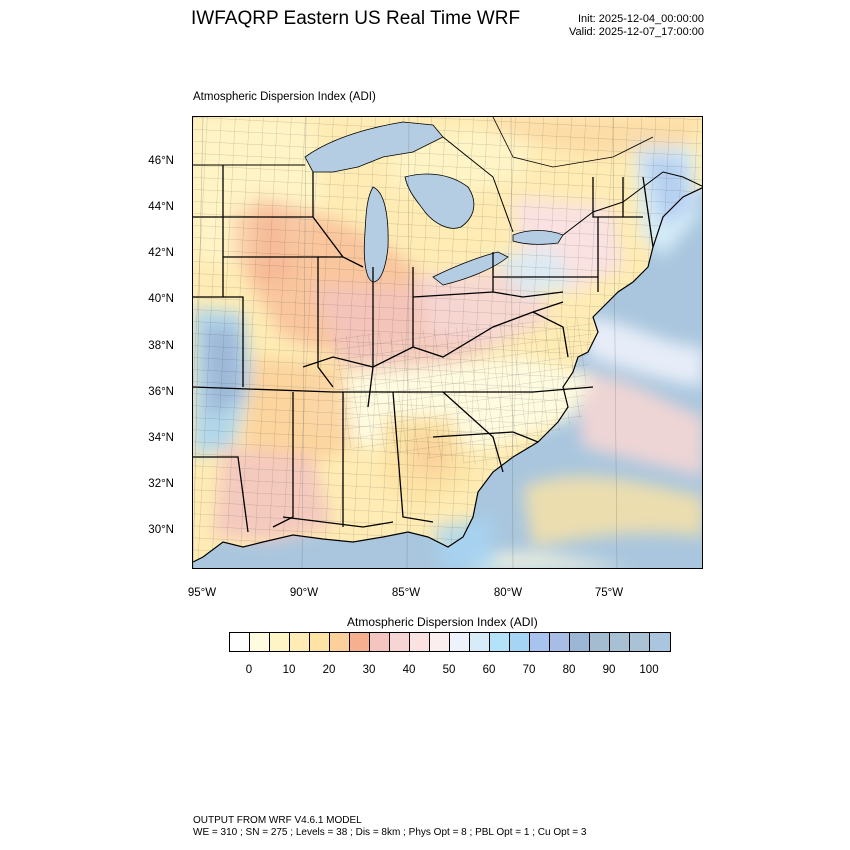 The width and height of the screenshot is (850, 850). I want to click on lake-huron, so click(439, 201).